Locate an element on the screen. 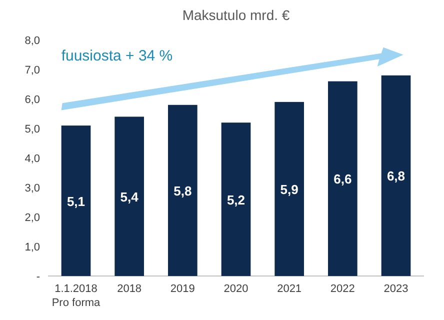  data-label: 5,2 is located at coordinates (236, 200).